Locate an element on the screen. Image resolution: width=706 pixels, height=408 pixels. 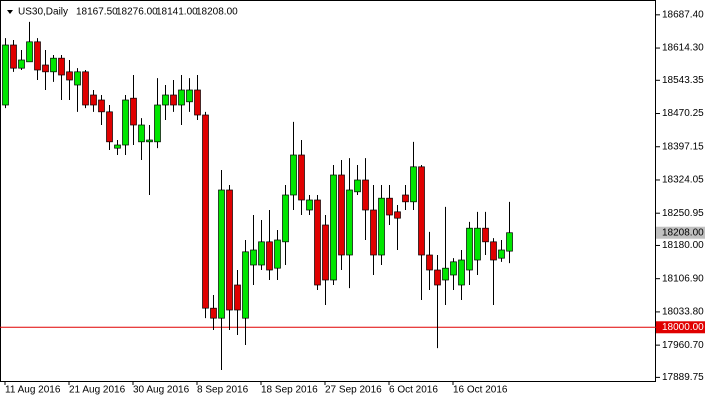
y-tick-label: 18397.15 is located at coordinates (683, 146).